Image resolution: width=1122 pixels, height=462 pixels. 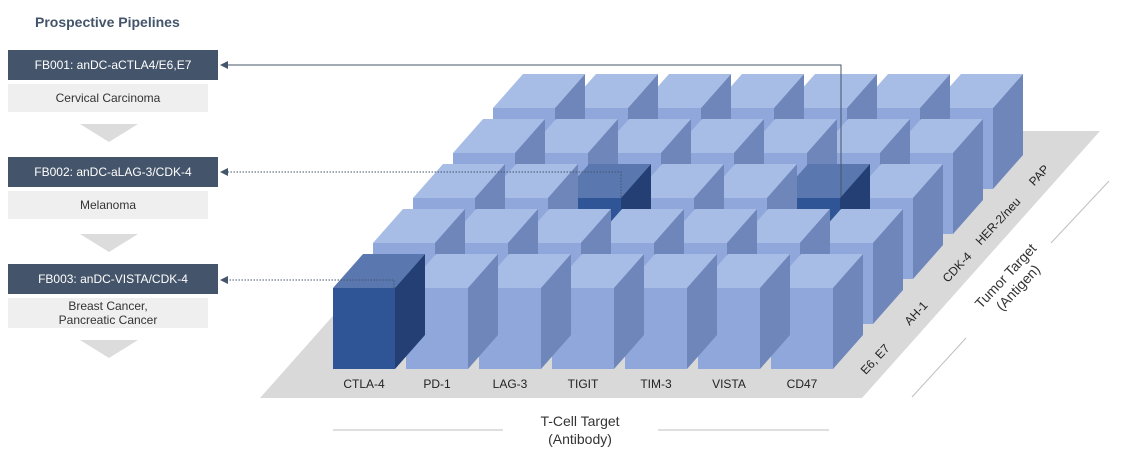 What do you see at coordinates (802, 384) in the screenshot?
I see `tcell-target-label: CD47` at bounding box center [802, 384].